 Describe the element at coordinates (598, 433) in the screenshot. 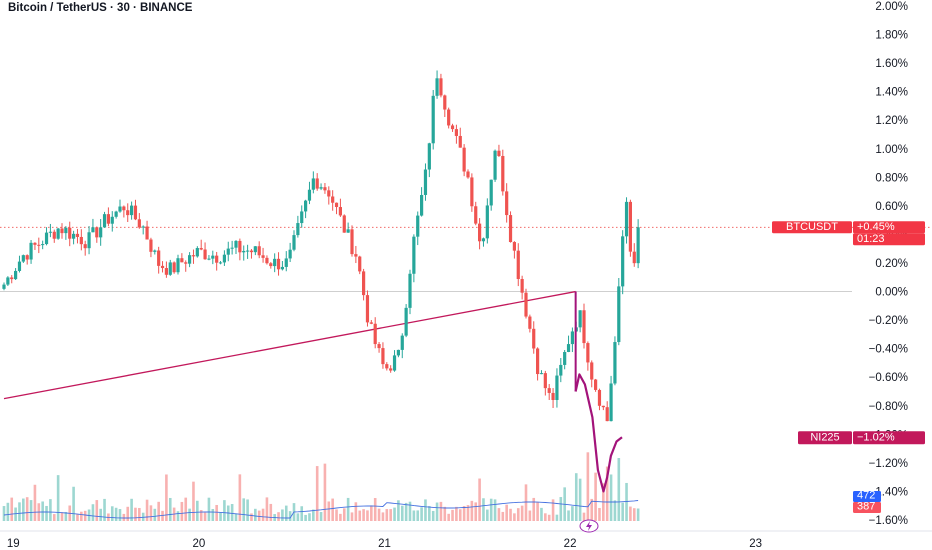

I see `ni225-line` at that location.